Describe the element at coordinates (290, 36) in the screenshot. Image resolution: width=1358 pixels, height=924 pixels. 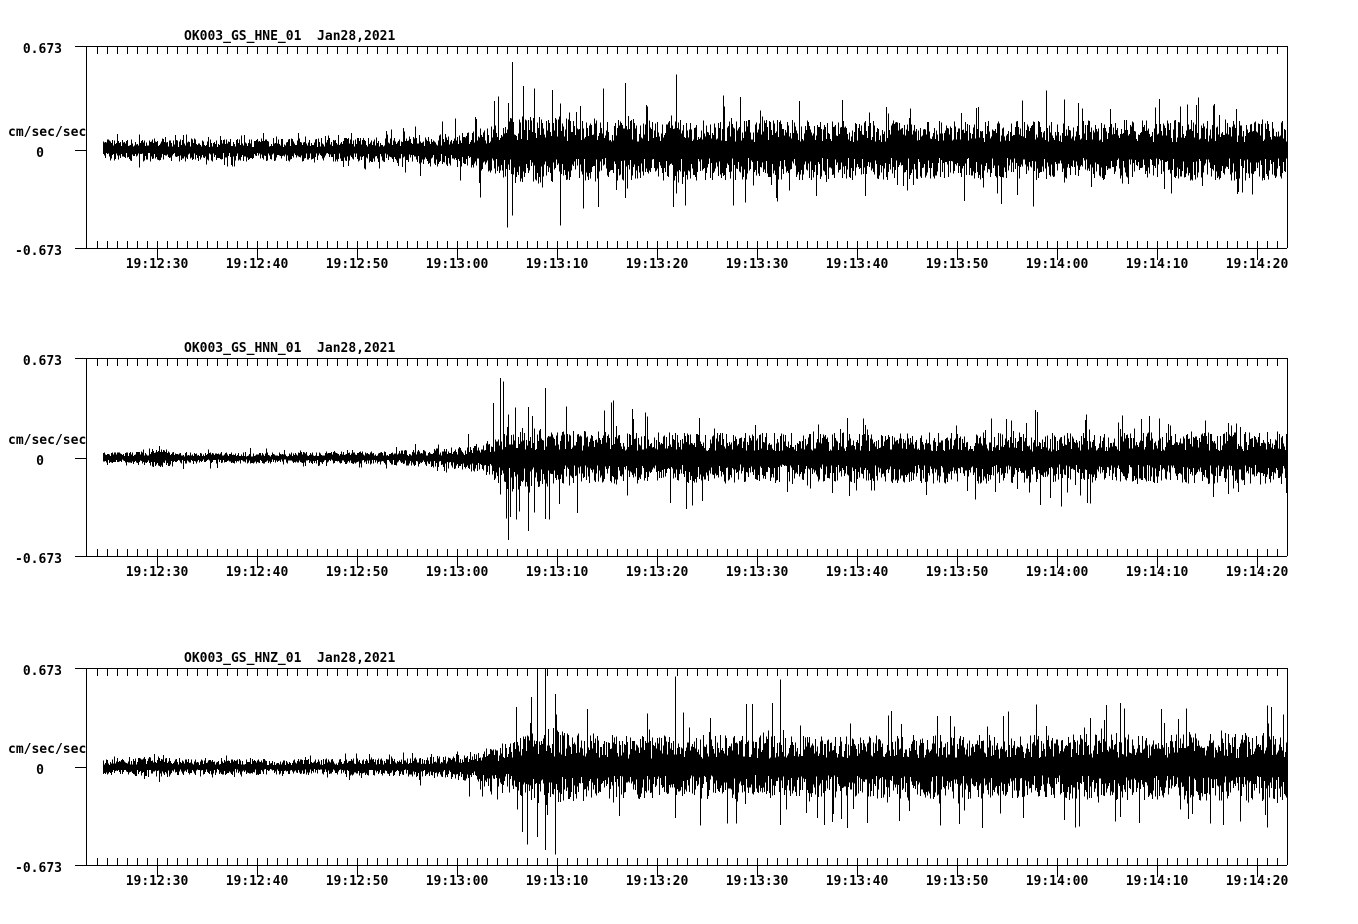
I see `panel-title: OK003_GS_HNE_01 Jan28,2021` at that location.